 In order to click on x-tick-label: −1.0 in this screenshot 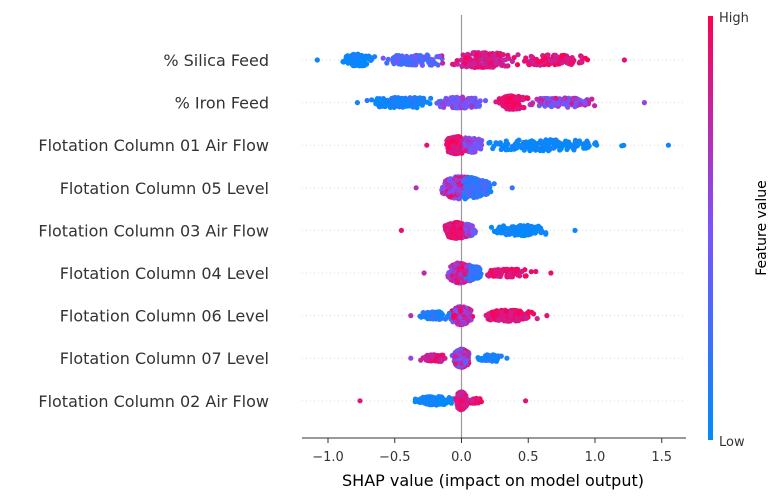, I will do `click(328, 457)`.